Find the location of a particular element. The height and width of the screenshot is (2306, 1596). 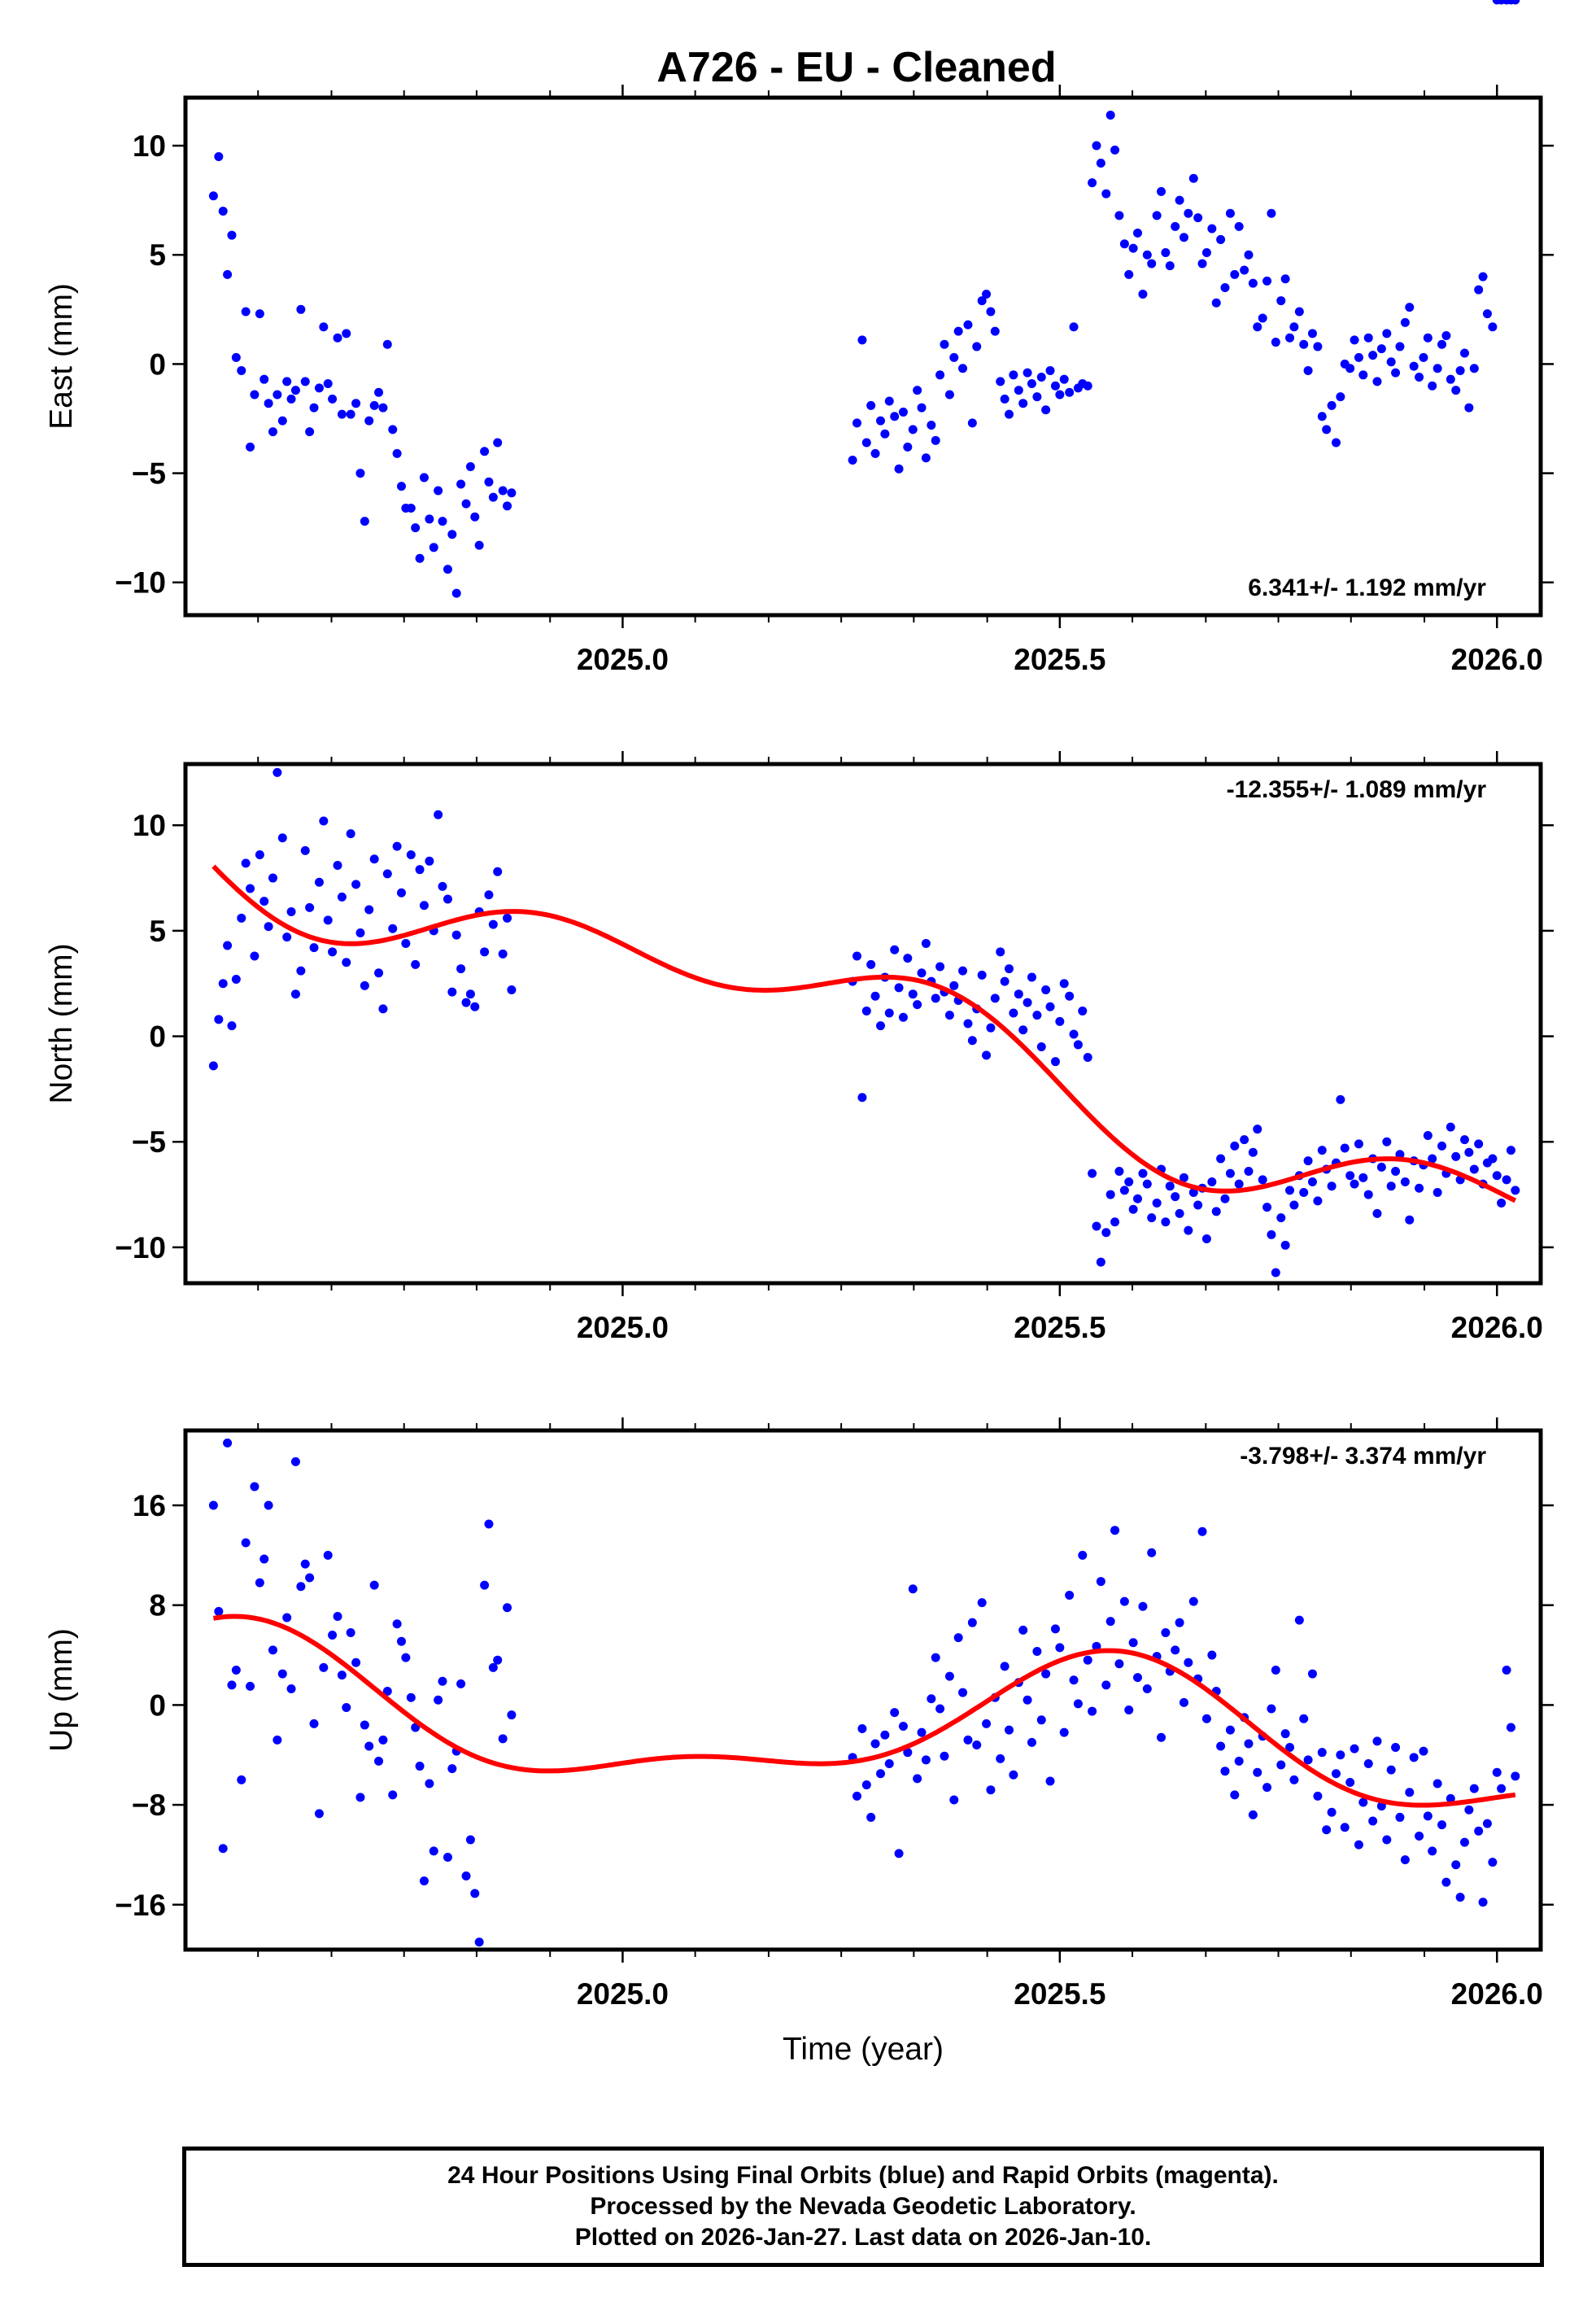

x-tick-label: 2026.0 is located at coordinates (1497, 659).